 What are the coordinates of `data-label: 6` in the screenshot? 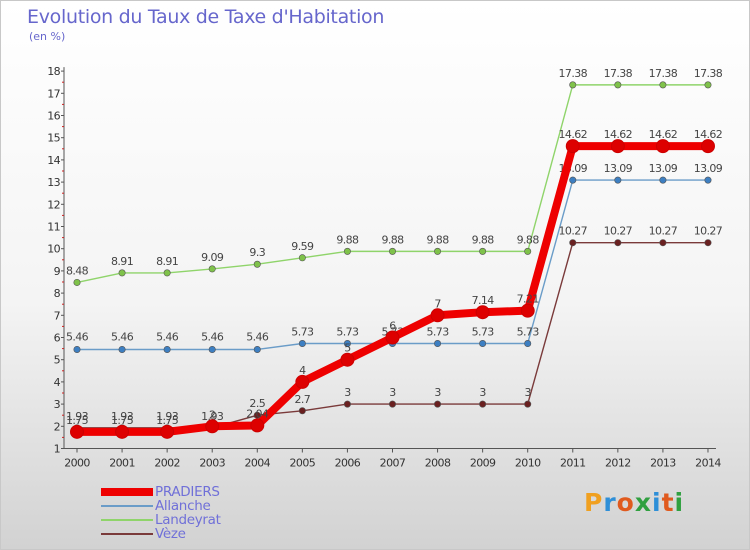 It's located at (392, 326).